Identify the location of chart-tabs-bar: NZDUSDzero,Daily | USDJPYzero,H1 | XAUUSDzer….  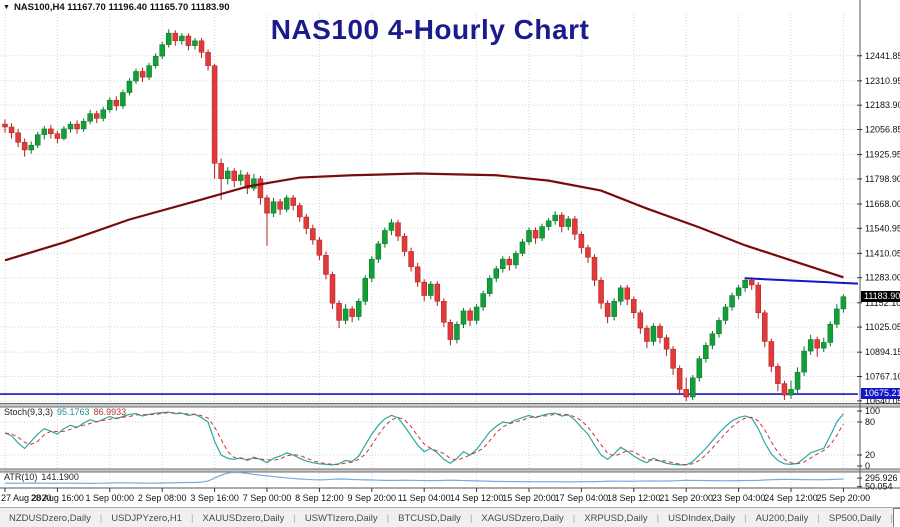
(450, 517).